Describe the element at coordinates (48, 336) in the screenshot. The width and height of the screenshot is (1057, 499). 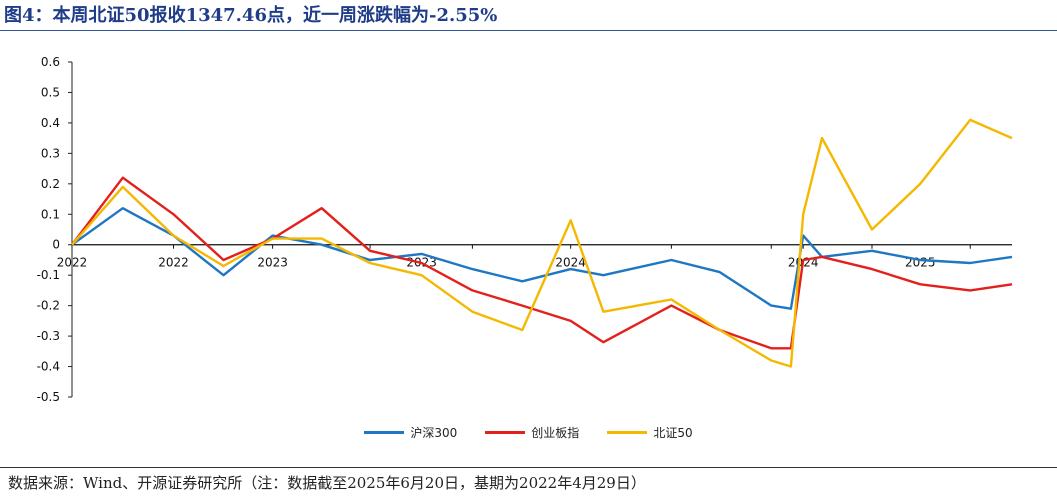
I see `y-tick-label: -0.3` at that location.